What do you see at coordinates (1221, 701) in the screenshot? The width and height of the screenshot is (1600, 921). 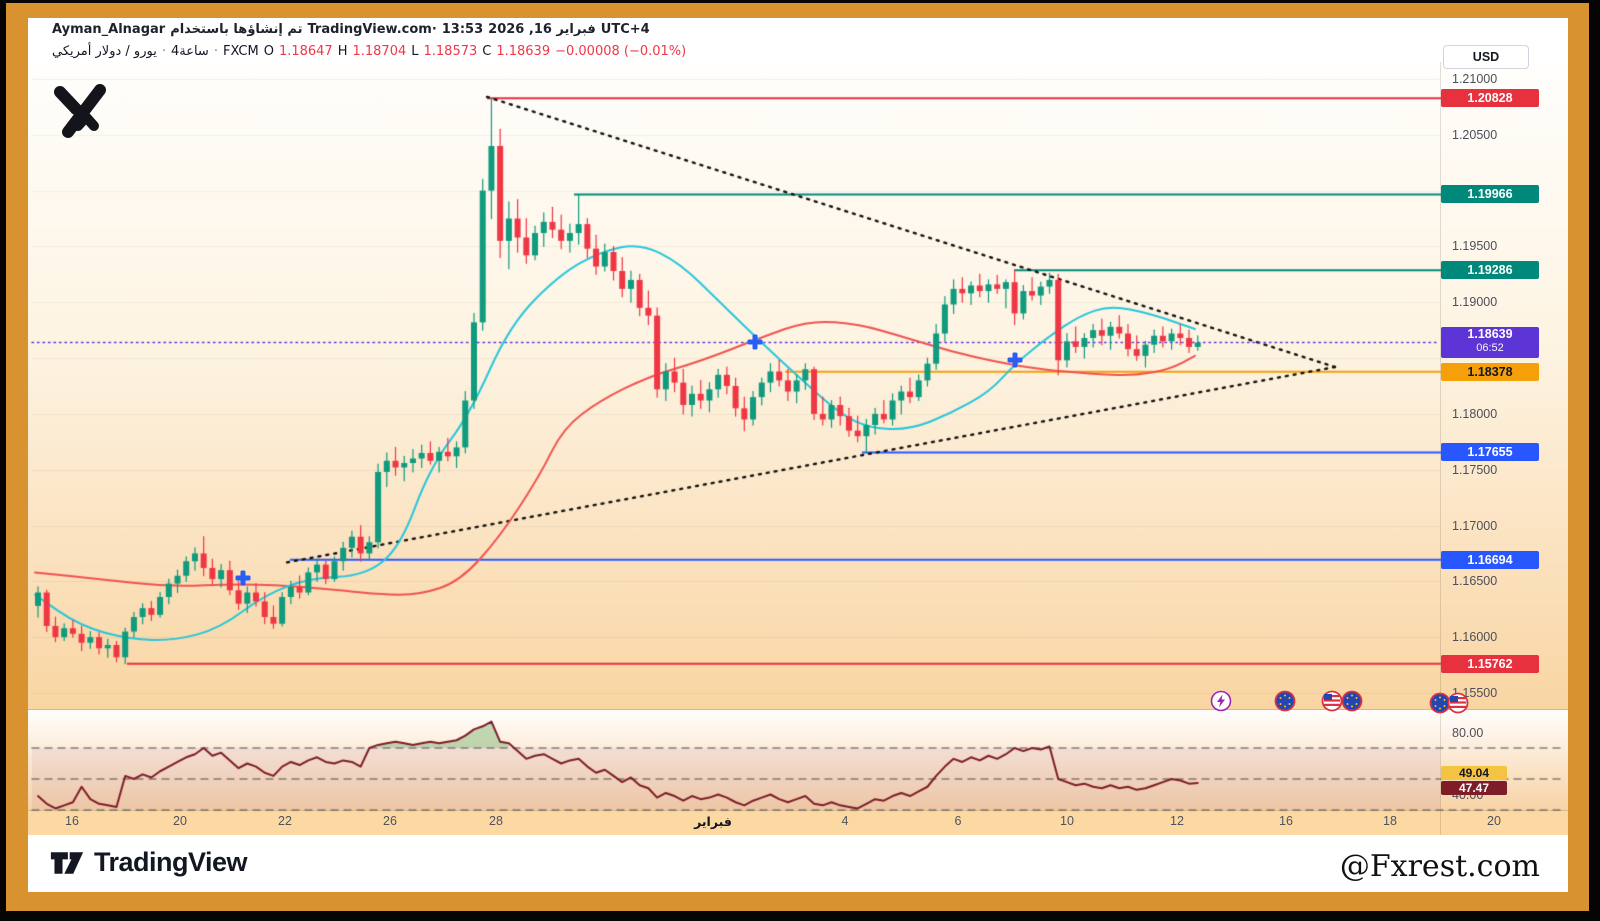 I see `event-lightning-icon` at bounding box center [1221, 701].